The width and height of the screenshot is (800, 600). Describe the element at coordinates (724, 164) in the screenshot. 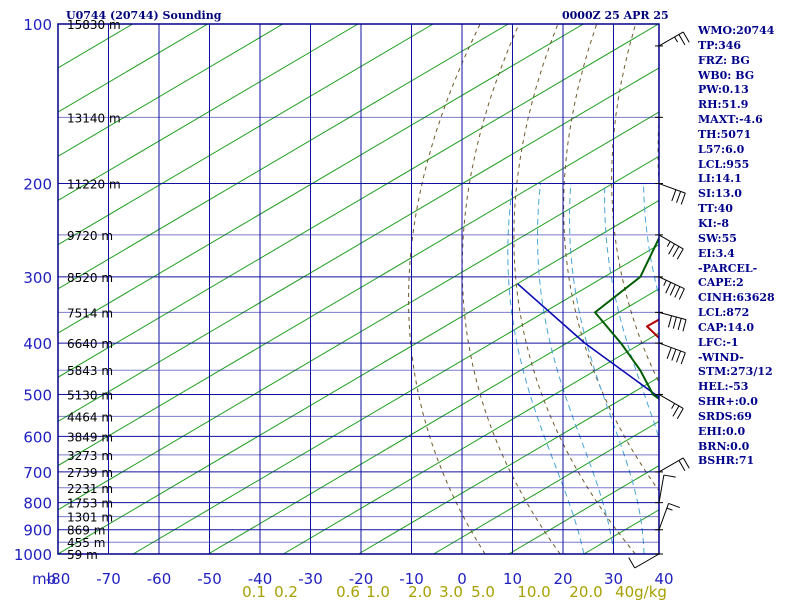

I see `stability-index-item: LCL:955` at that location.